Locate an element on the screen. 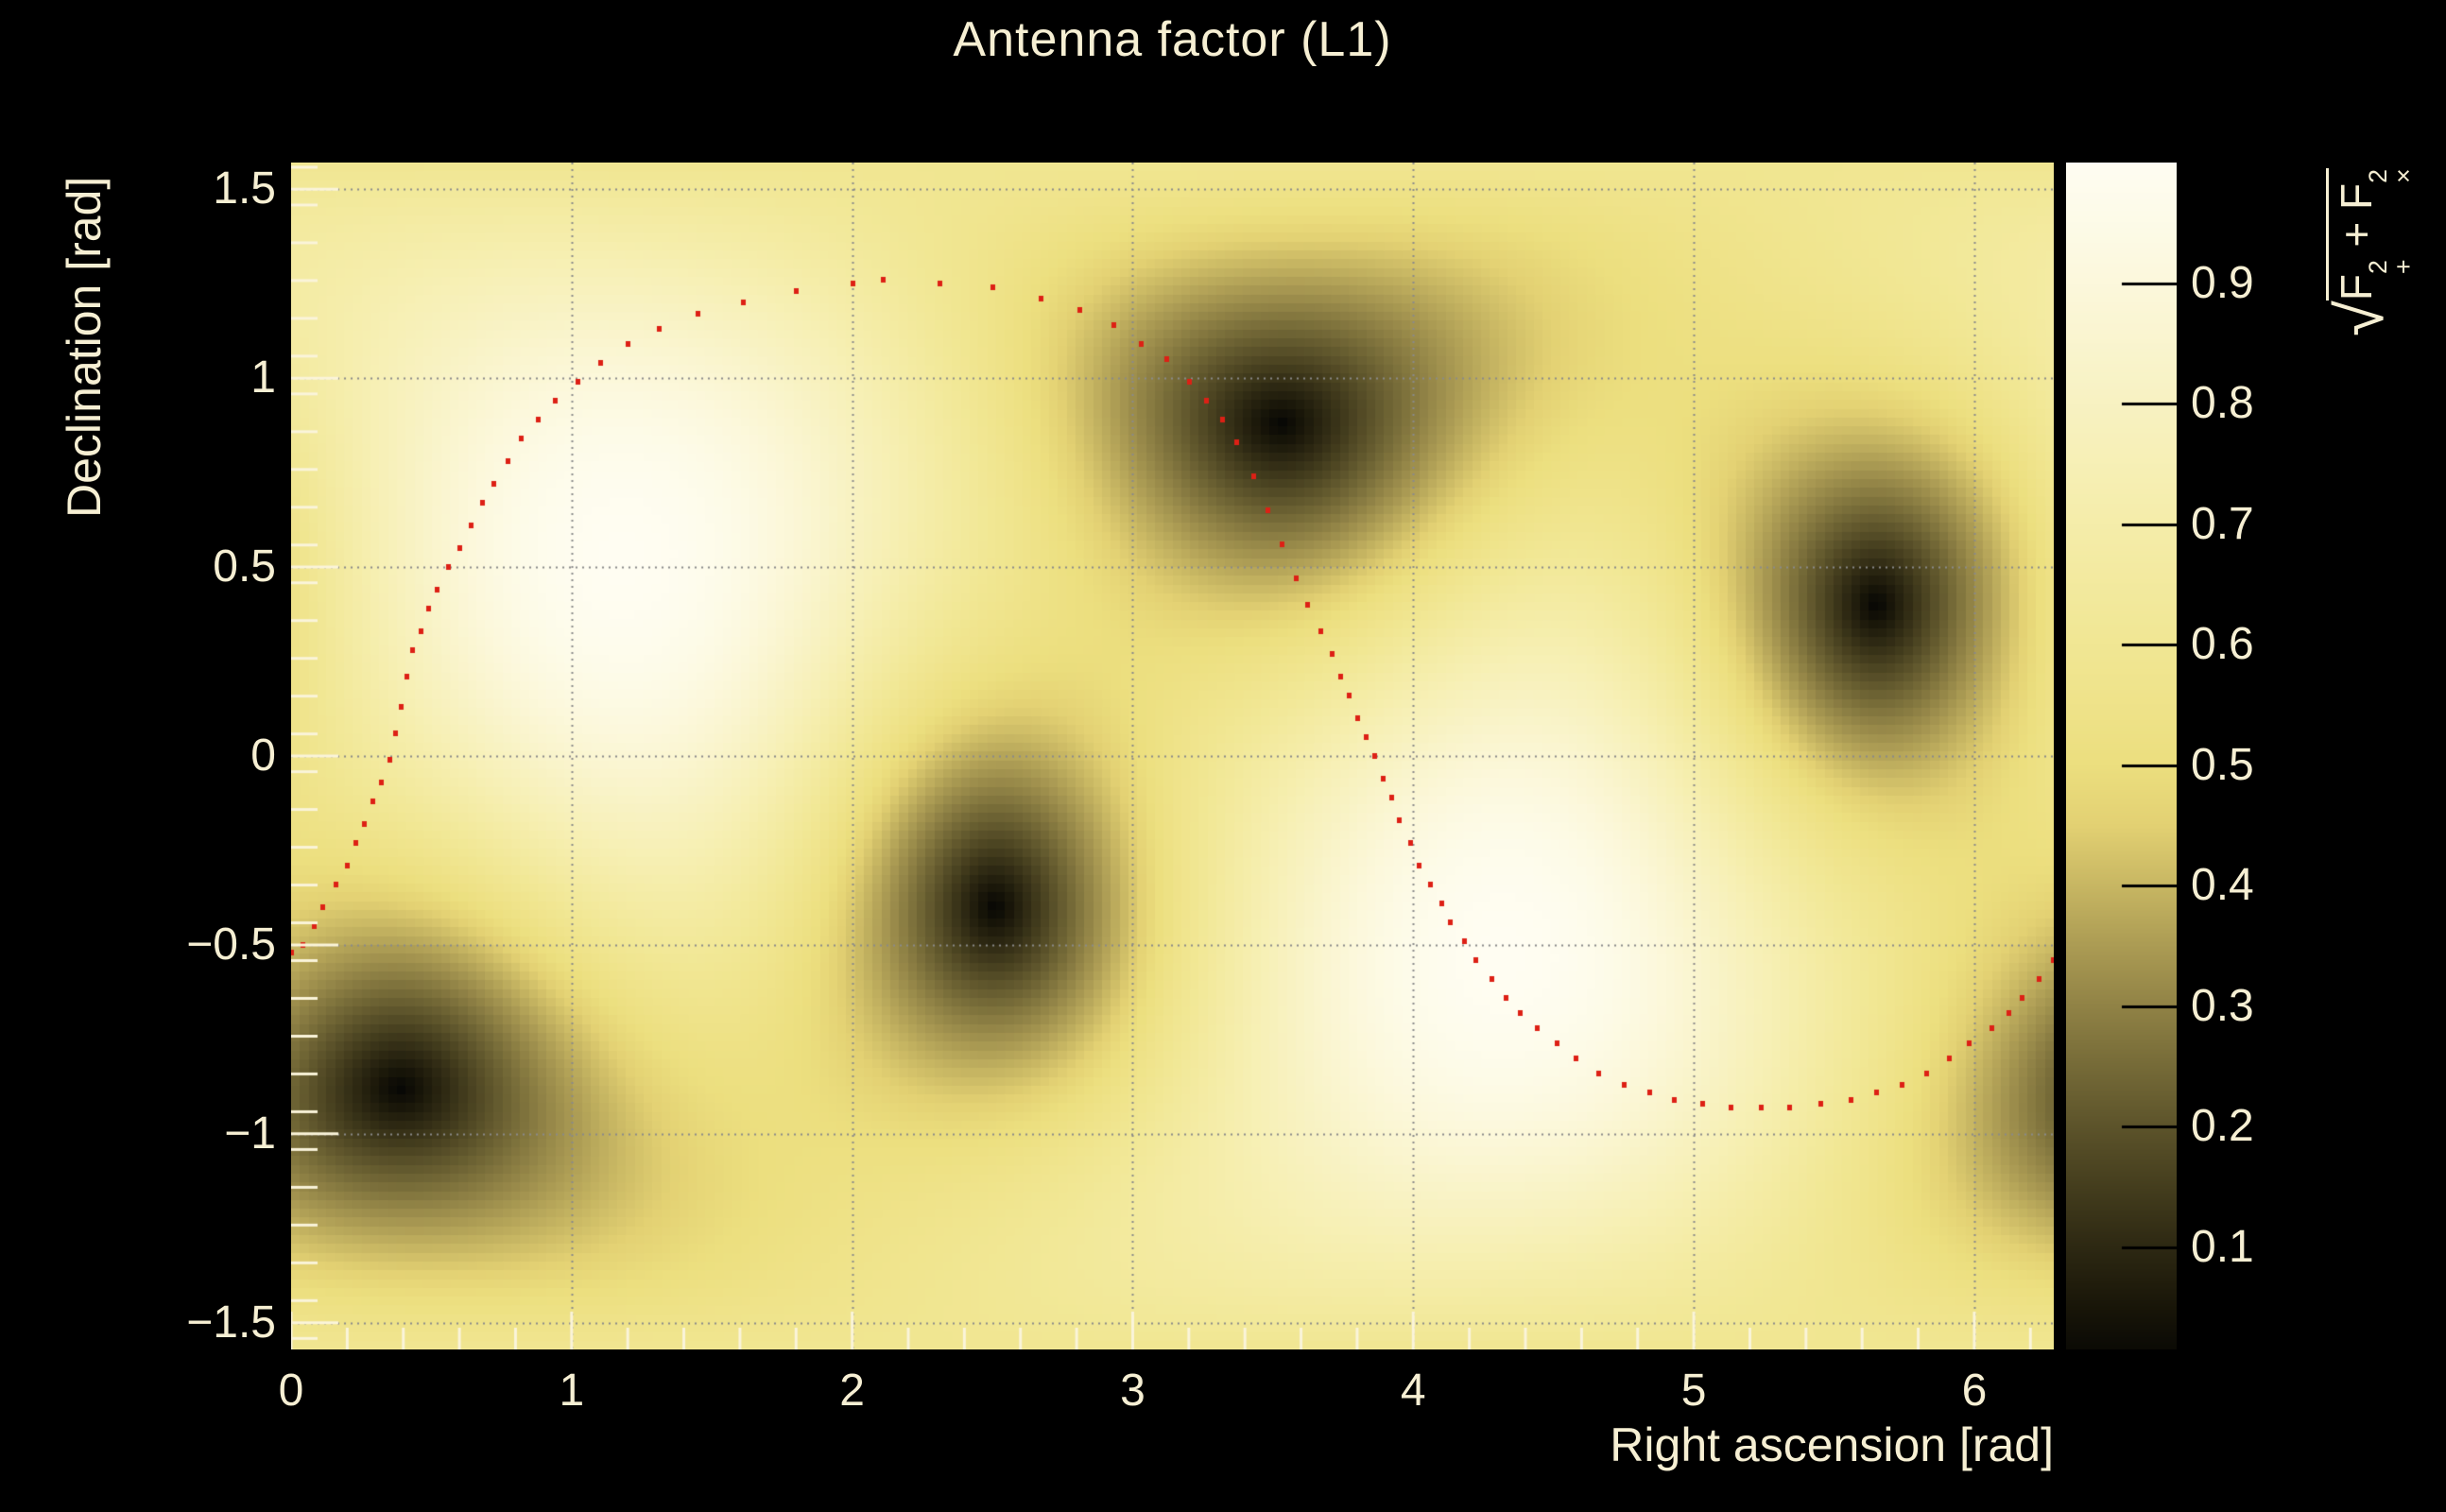  colorbar-tick-label-0.3: 0.3 is located at coordinates (2222, 1005).